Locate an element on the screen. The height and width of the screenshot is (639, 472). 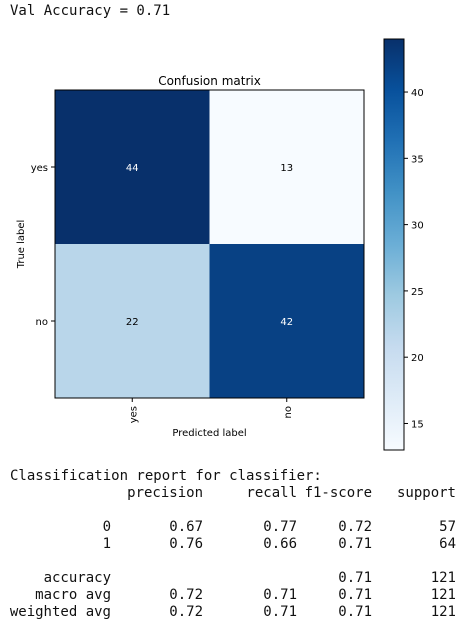
report-class-row: 1 0.76 0.66 0.71 64 is located at coordinates (236, 544).